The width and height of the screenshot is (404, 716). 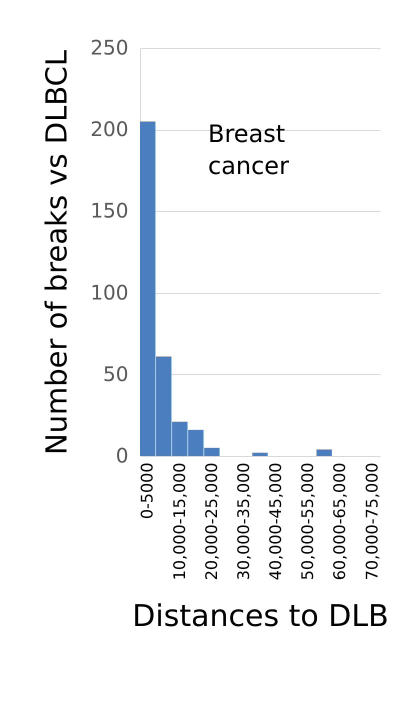 What do you see at coordinates (109, 129) in the screenshot?
I see `y-tick-label: 200` at bounding box center [109, 129].